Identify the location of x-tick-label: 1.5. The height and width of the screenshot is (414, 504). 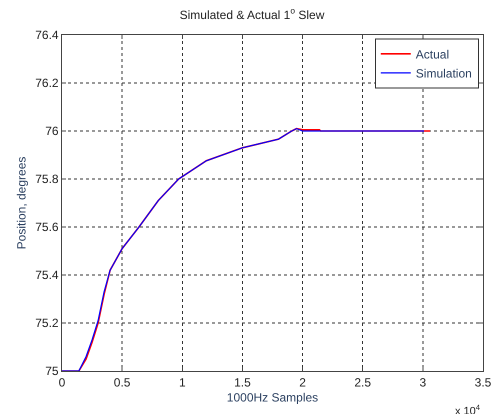
(243, 382).